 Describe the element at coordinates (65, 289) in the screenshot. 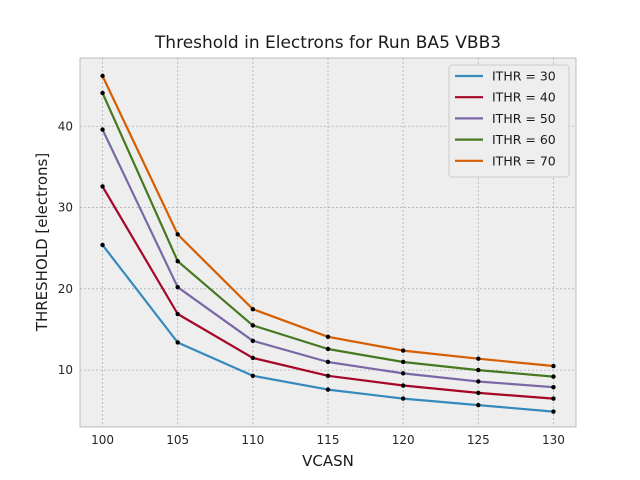

I see `y-tick-label: 20` at that location.